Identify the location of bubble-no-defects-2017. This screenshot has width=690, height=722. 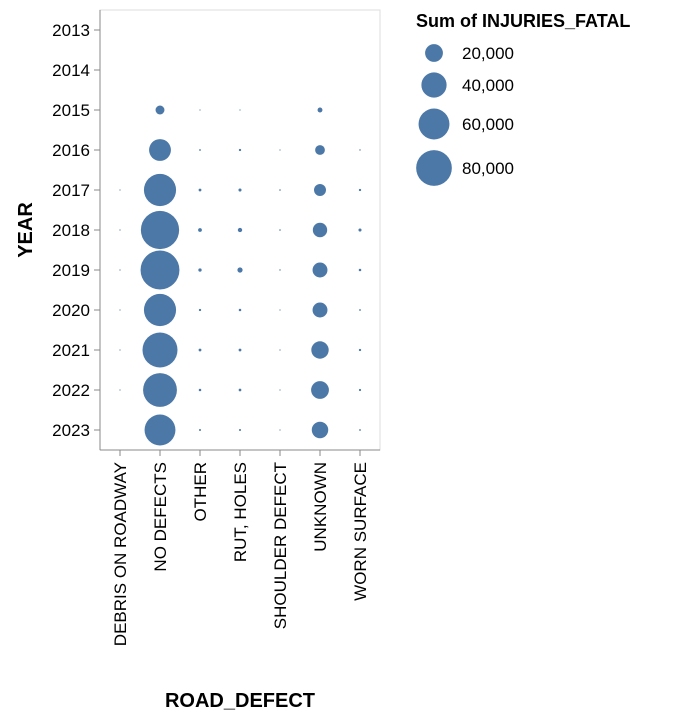
(160, 190).